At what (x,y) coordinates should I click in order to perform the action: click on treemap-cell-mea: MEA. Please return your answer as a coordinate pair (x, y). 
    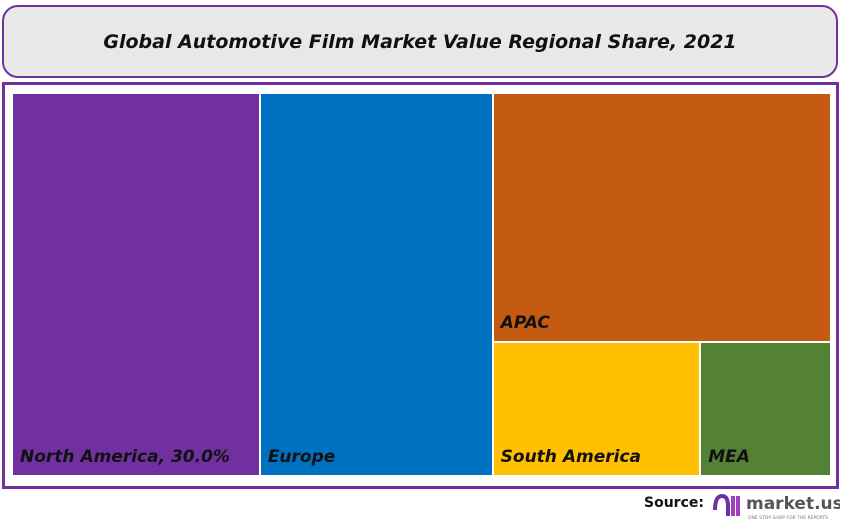
    Looking at the image, I should click on (765, 409).